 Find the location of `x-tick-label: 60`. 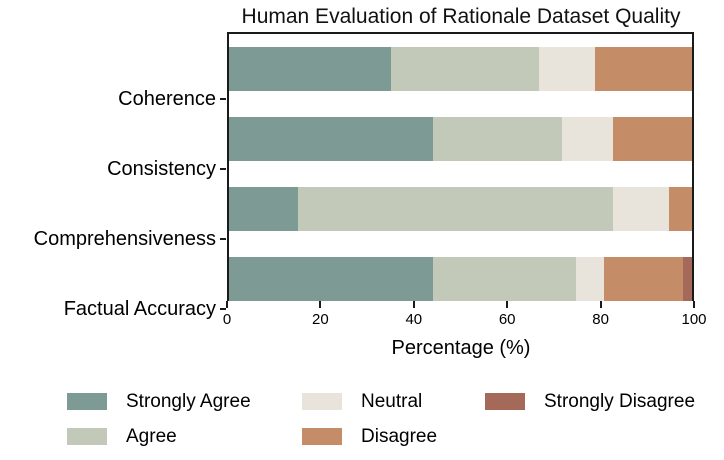

x-tick-label: 60 is located at coordinates (507, 319).